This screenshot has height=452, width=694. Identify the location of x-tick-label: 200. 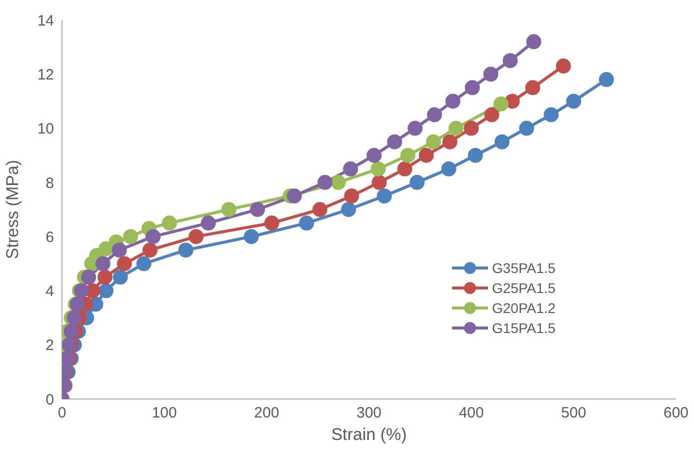
(267, 413).